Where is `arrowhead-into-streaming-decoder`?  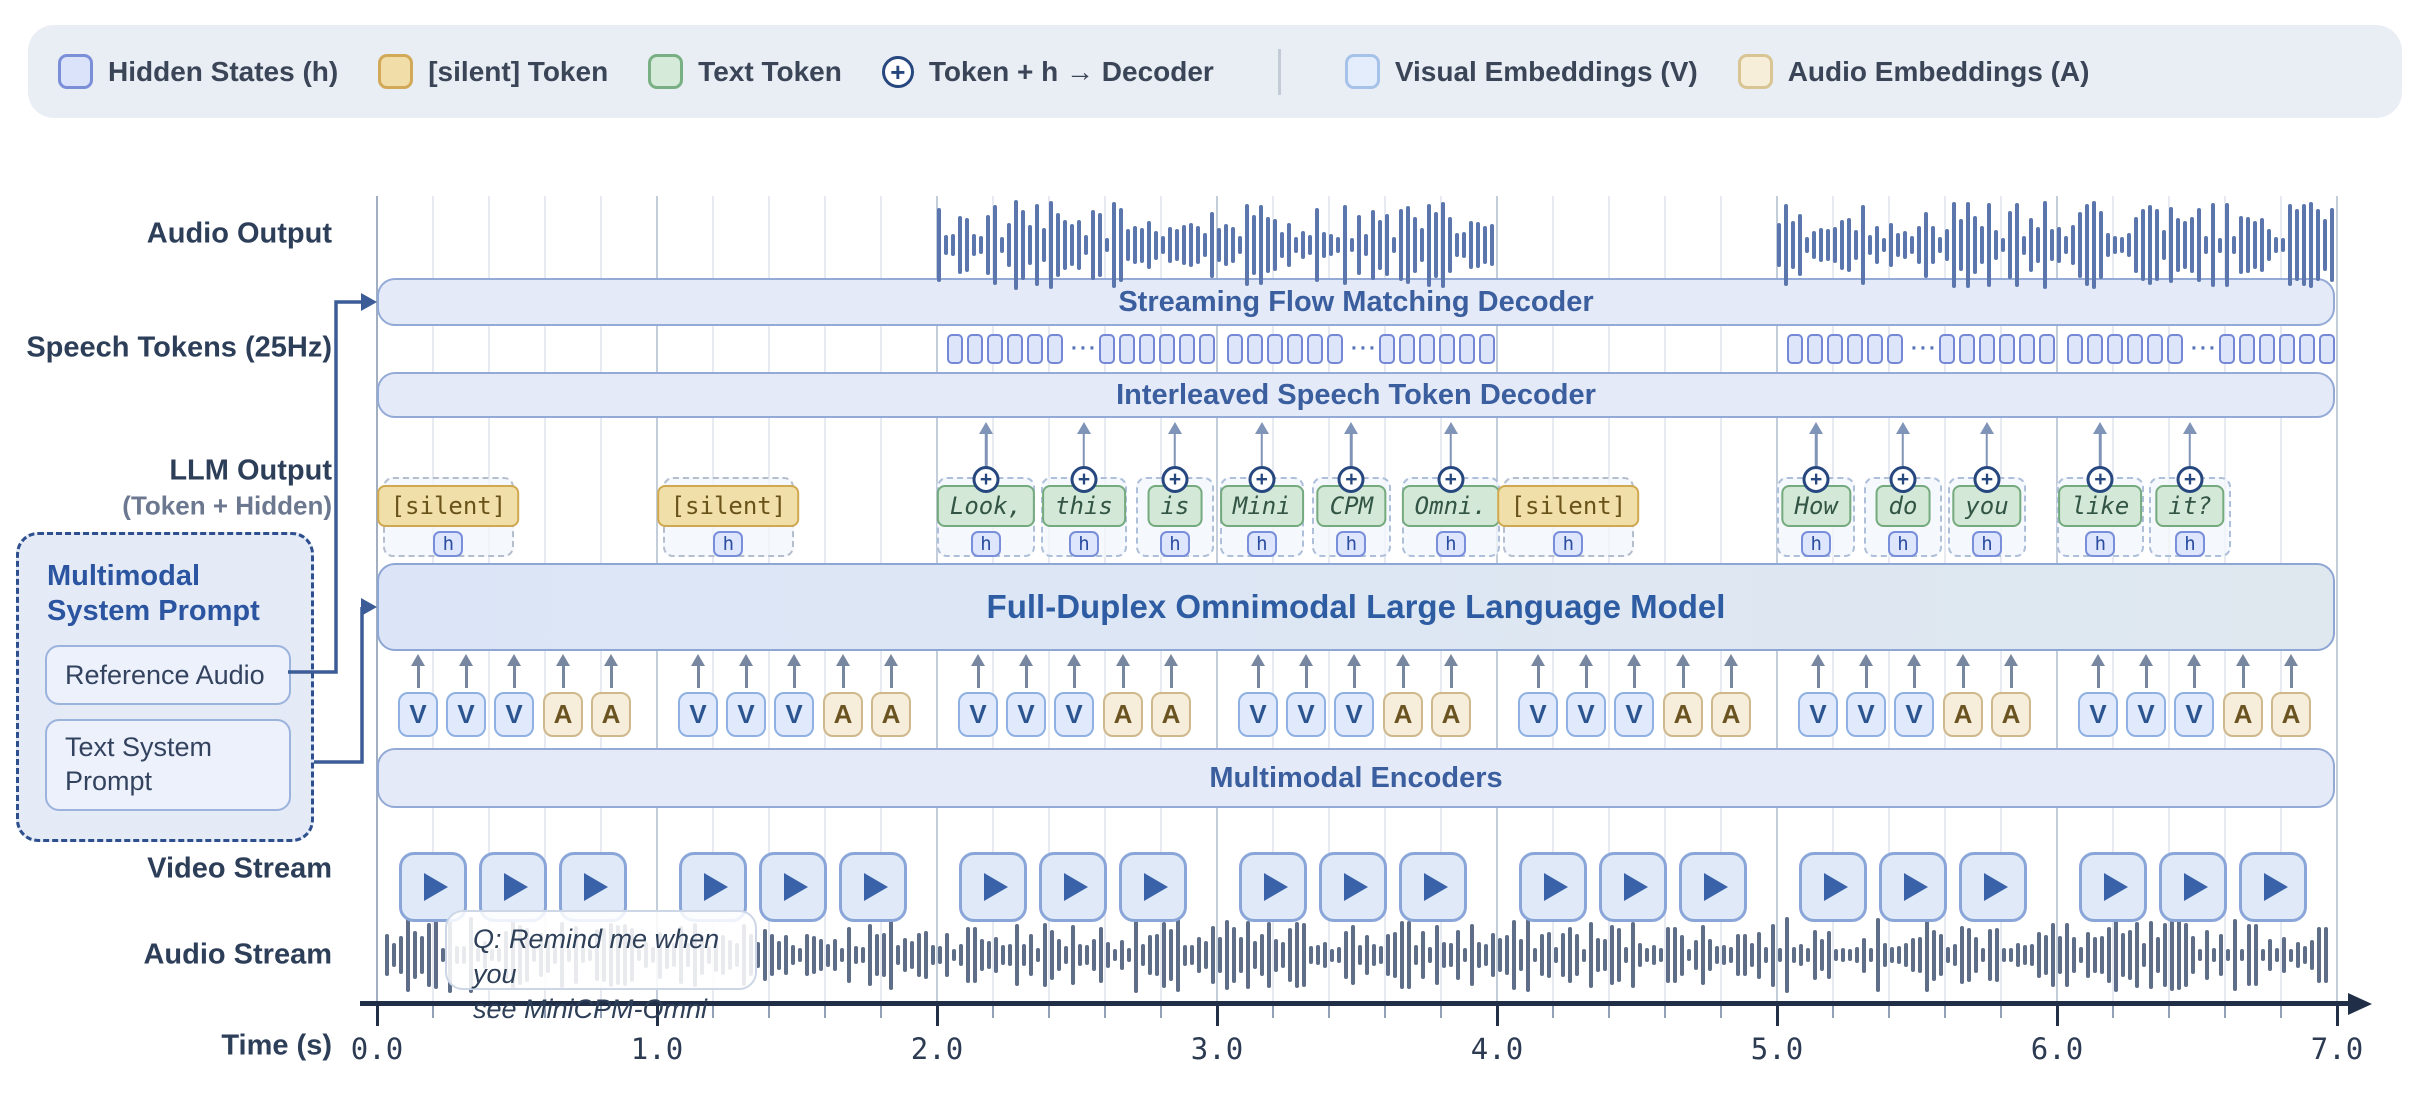
arrowhead-into-streaming-decoder is located at coordinates (369, 302).